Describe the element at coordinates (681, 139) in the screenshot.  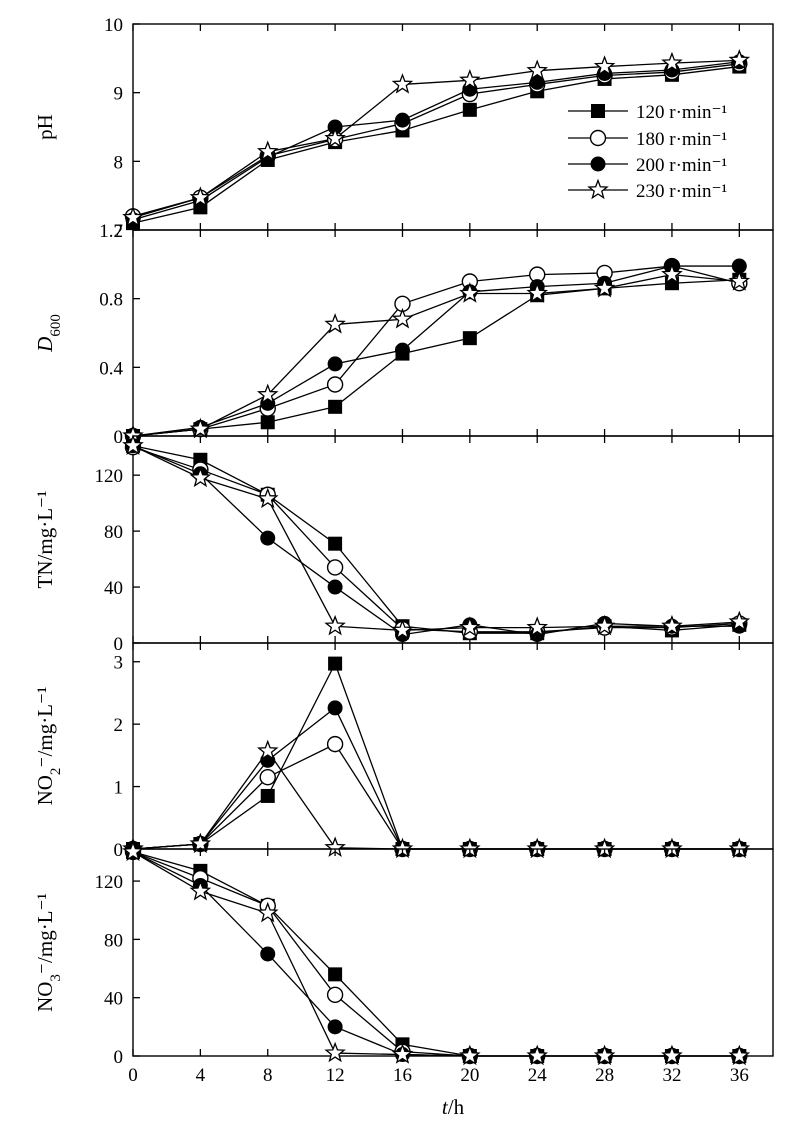
I see `legend-label: 180 r·min⁻¹` at that location.